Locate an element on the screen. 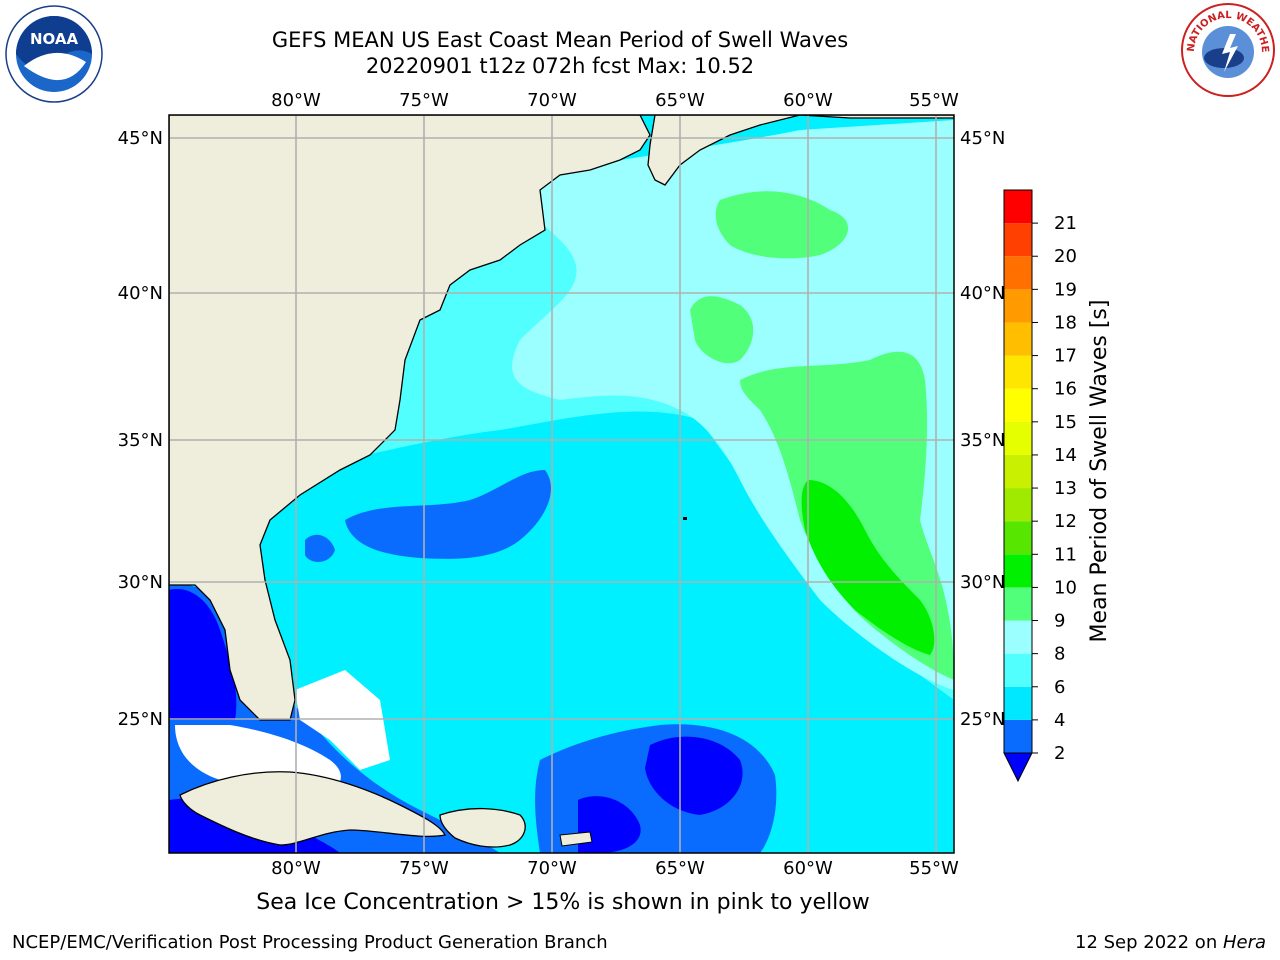 The width and height of the screenshot is (1280, 960). colorbar-tick-label: 12 is located at coordinates (1065, 521).